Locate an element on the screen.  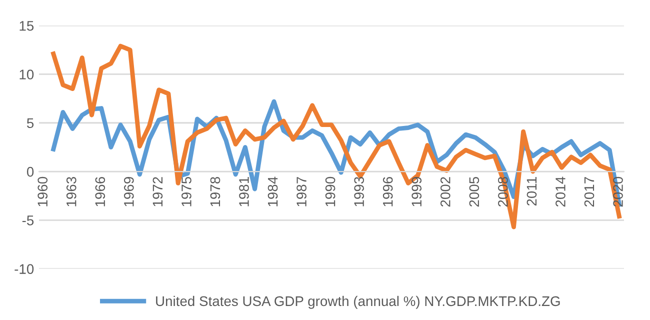
x-tick-label: 1996 is located at coordinates (387, 191).